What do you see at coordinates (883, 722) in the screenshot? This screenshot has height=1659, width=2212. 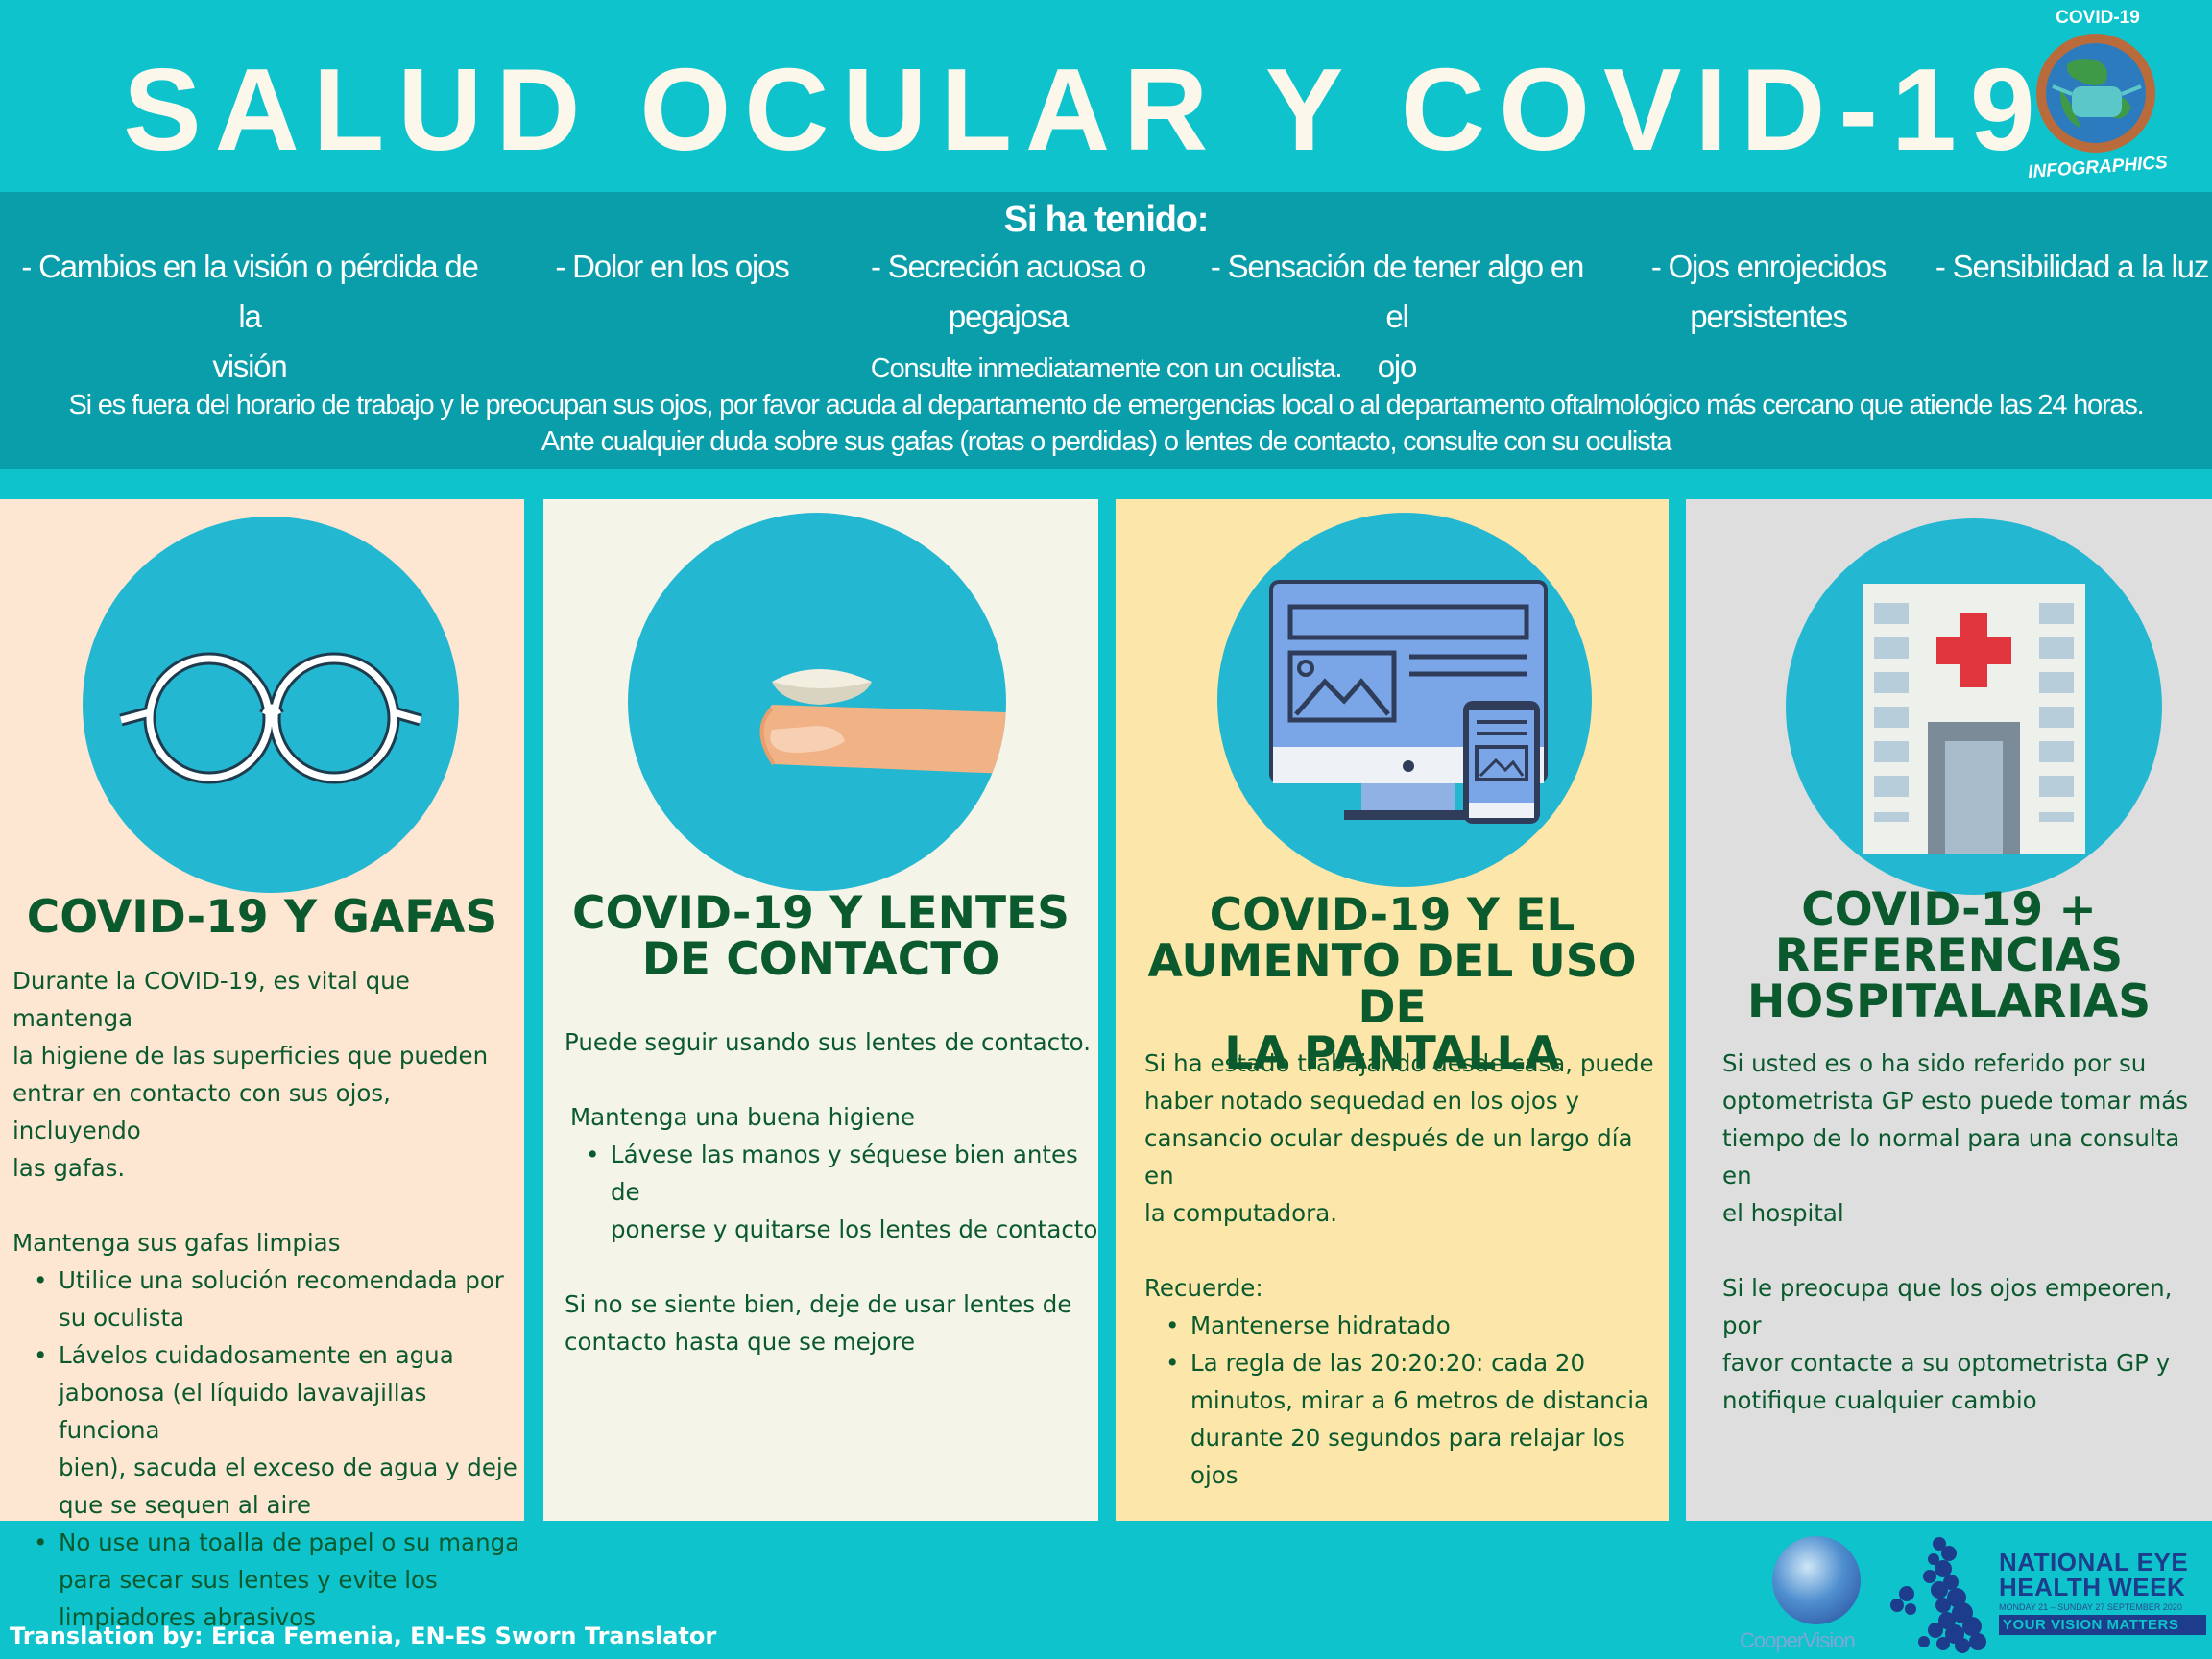 I see `finger-contact-lens-icon` at bounding box center [883, 722].